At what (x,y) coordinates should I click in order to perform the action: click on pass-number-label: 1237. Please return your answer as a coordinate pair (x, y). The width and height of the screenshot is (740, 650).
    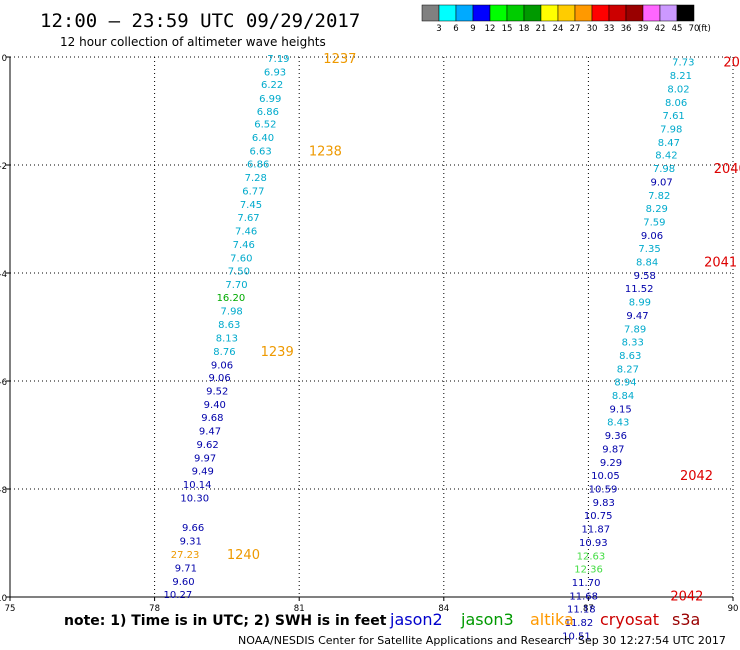
    Looking at the image, I should click on (339, 59).